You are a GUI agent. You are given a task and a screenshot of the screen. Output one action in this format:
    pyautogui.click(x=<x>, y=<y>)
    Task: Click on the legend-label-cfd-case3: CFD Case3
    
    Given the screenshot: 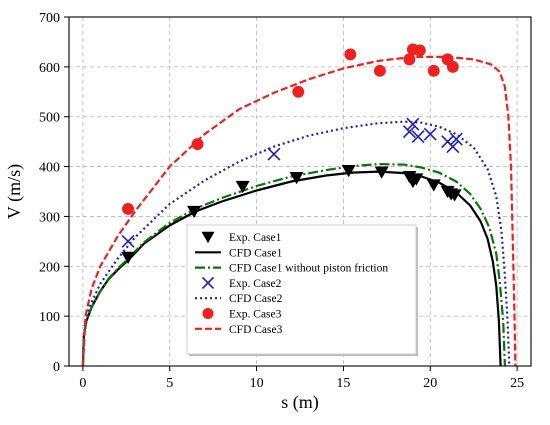 What is the action you would take?
    pyautogui.click(x=256, y=330)
    